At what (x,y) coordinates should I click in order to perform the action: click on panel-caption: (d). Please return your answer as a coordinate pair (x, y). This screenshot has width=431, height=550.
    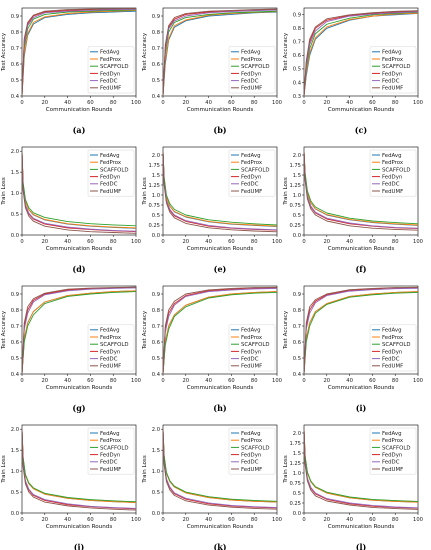
    Looking at the image, I should click on (78, 269).